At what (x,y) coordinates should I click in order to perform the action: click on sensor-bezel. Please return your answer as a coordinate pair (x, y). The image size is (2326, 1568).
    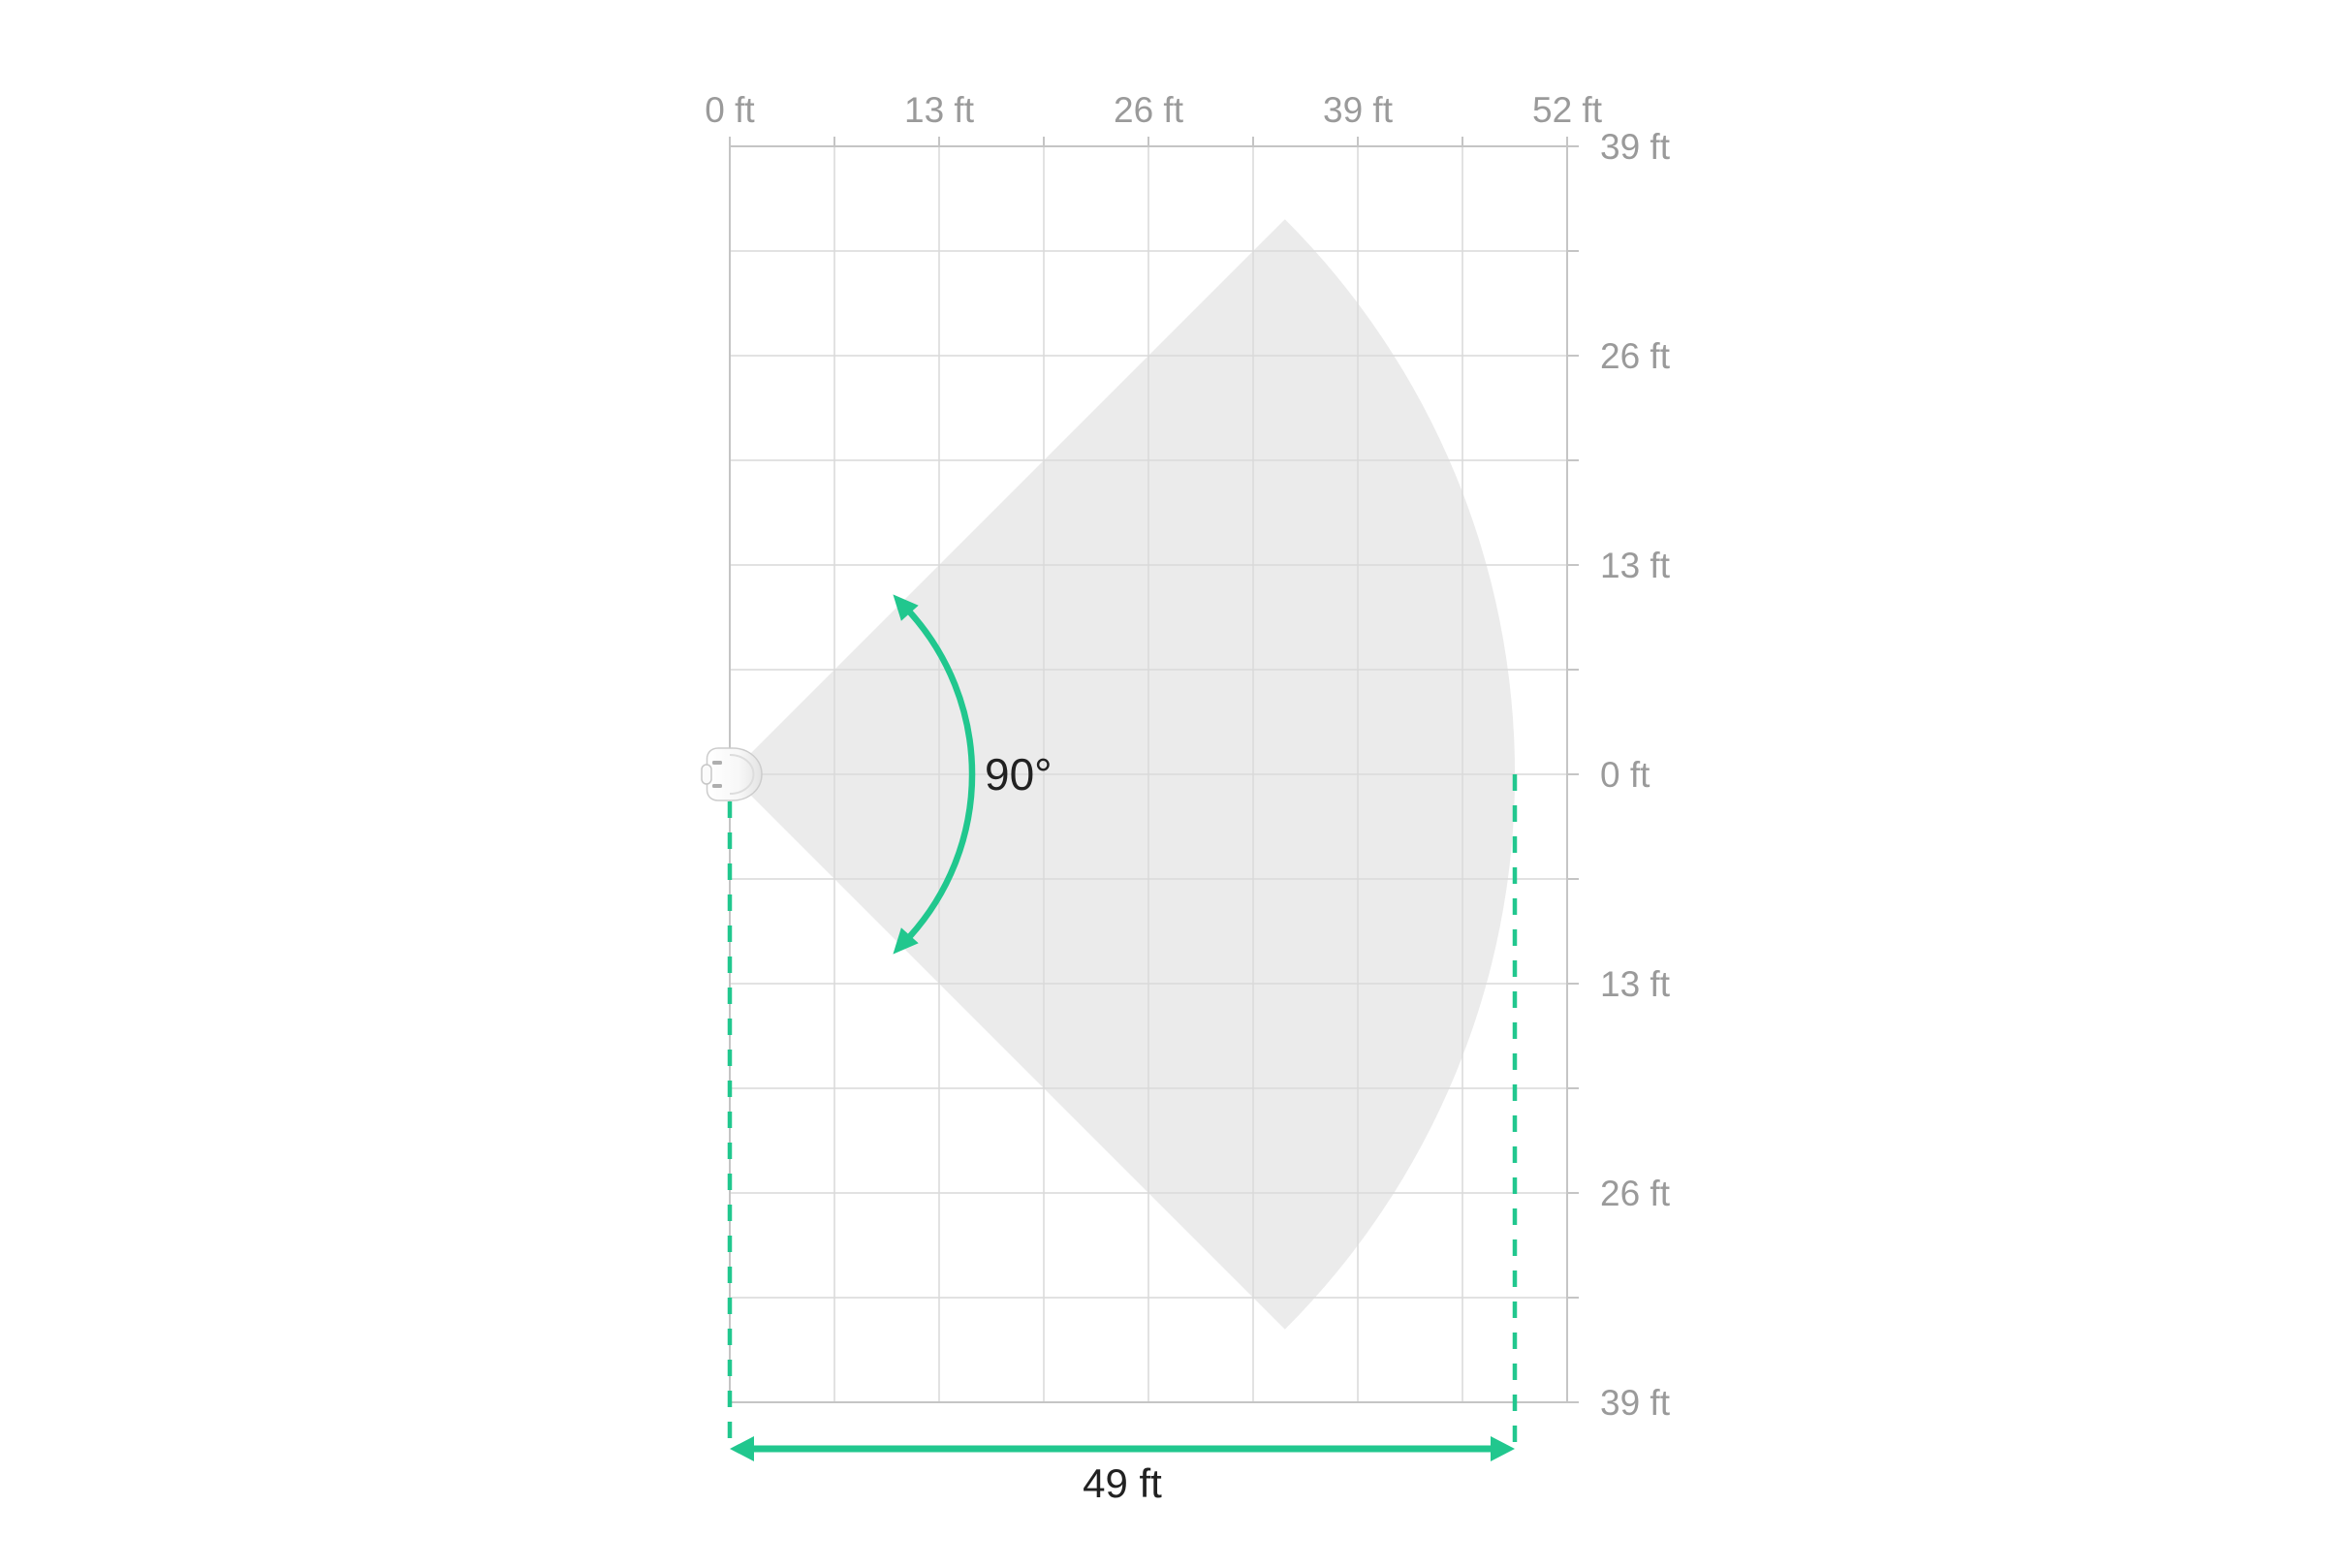
    Looking at the image, I should click on (742, 775).